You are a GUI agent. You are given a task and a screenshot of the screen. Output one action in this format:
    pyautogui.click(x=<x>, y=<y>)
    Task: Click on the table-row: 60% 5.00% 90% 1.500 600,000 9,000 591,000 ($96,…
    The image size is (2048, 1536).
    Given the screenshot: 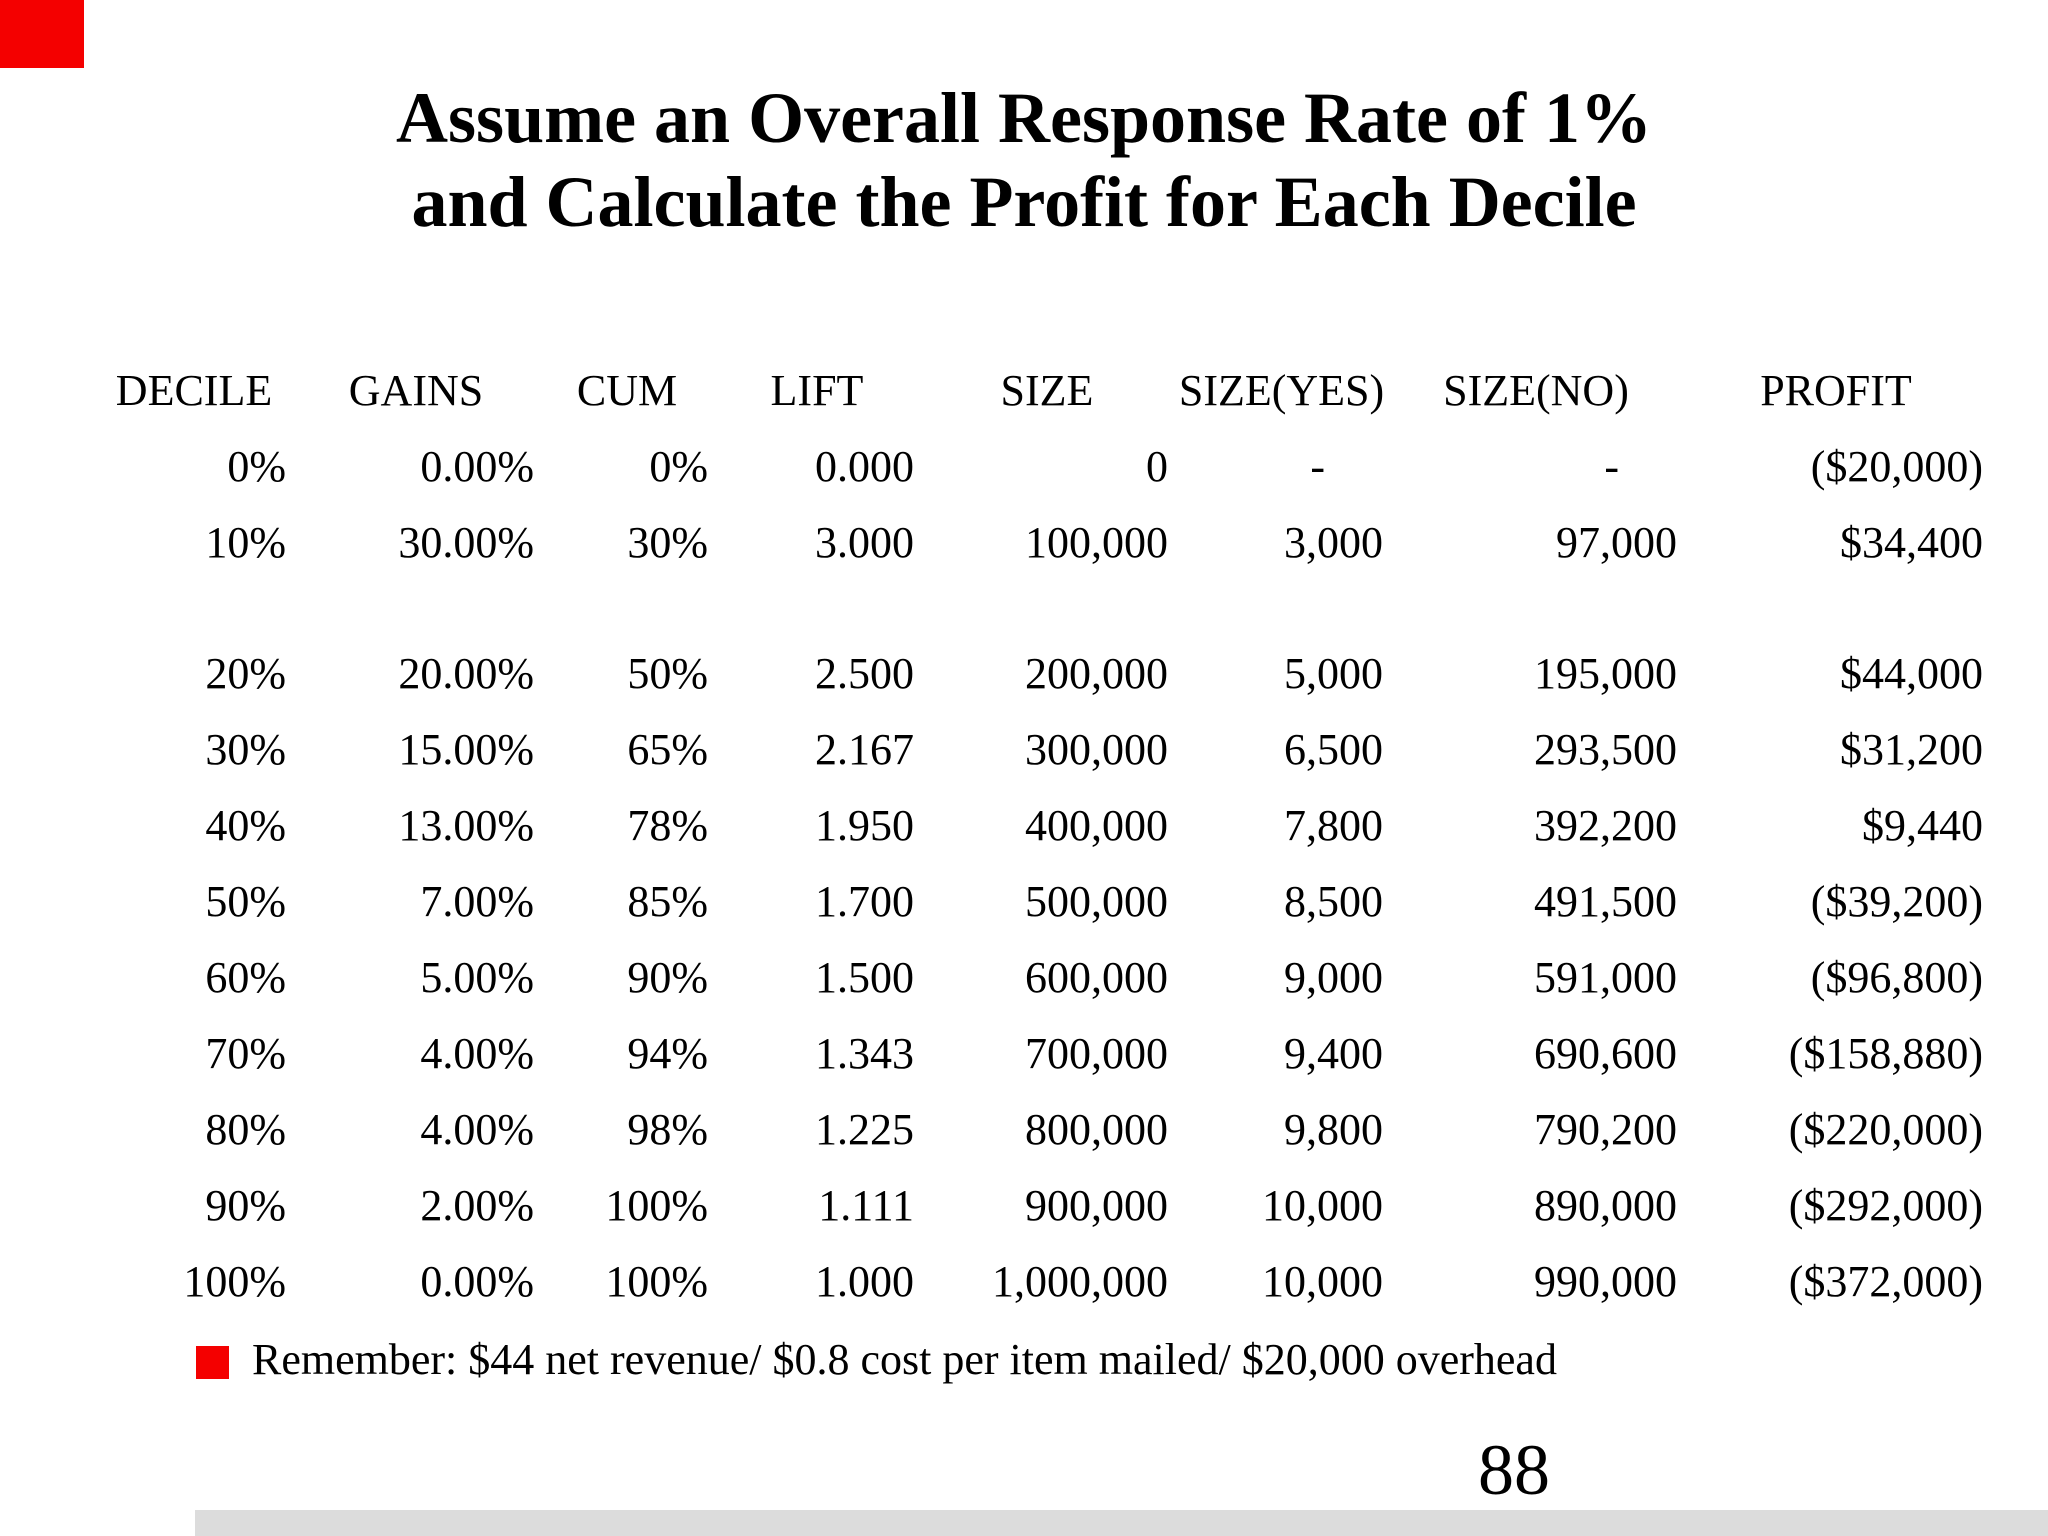 What is the action you would take?
    pyautogui.click(x=1042, y=977)
    